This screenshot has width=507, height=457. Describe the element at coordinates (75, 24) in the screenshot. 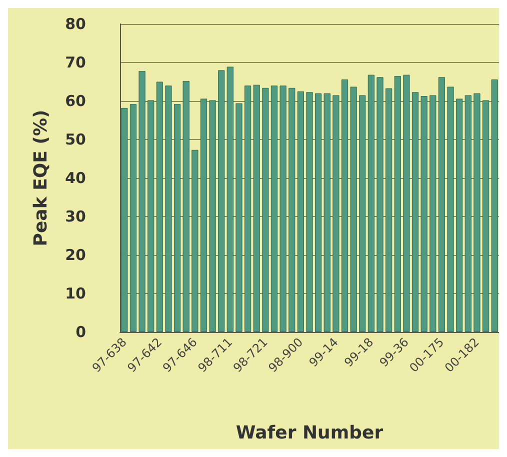

I see `y-tick-label: 80` at that location.